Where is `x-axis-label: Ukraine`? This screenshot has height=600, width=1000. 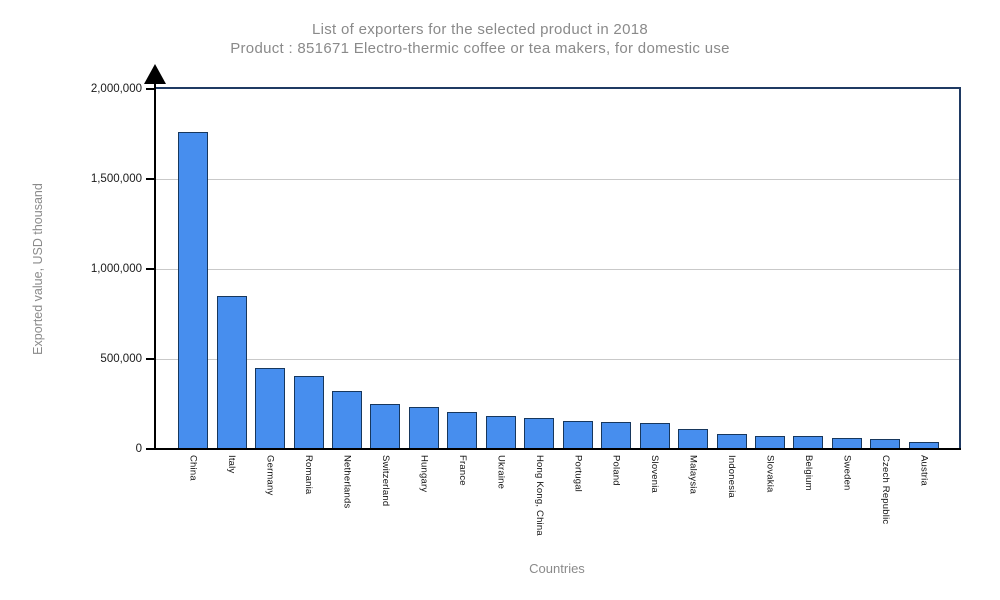
x-axis-label: Ukraine is located at coordinates (501, 472).